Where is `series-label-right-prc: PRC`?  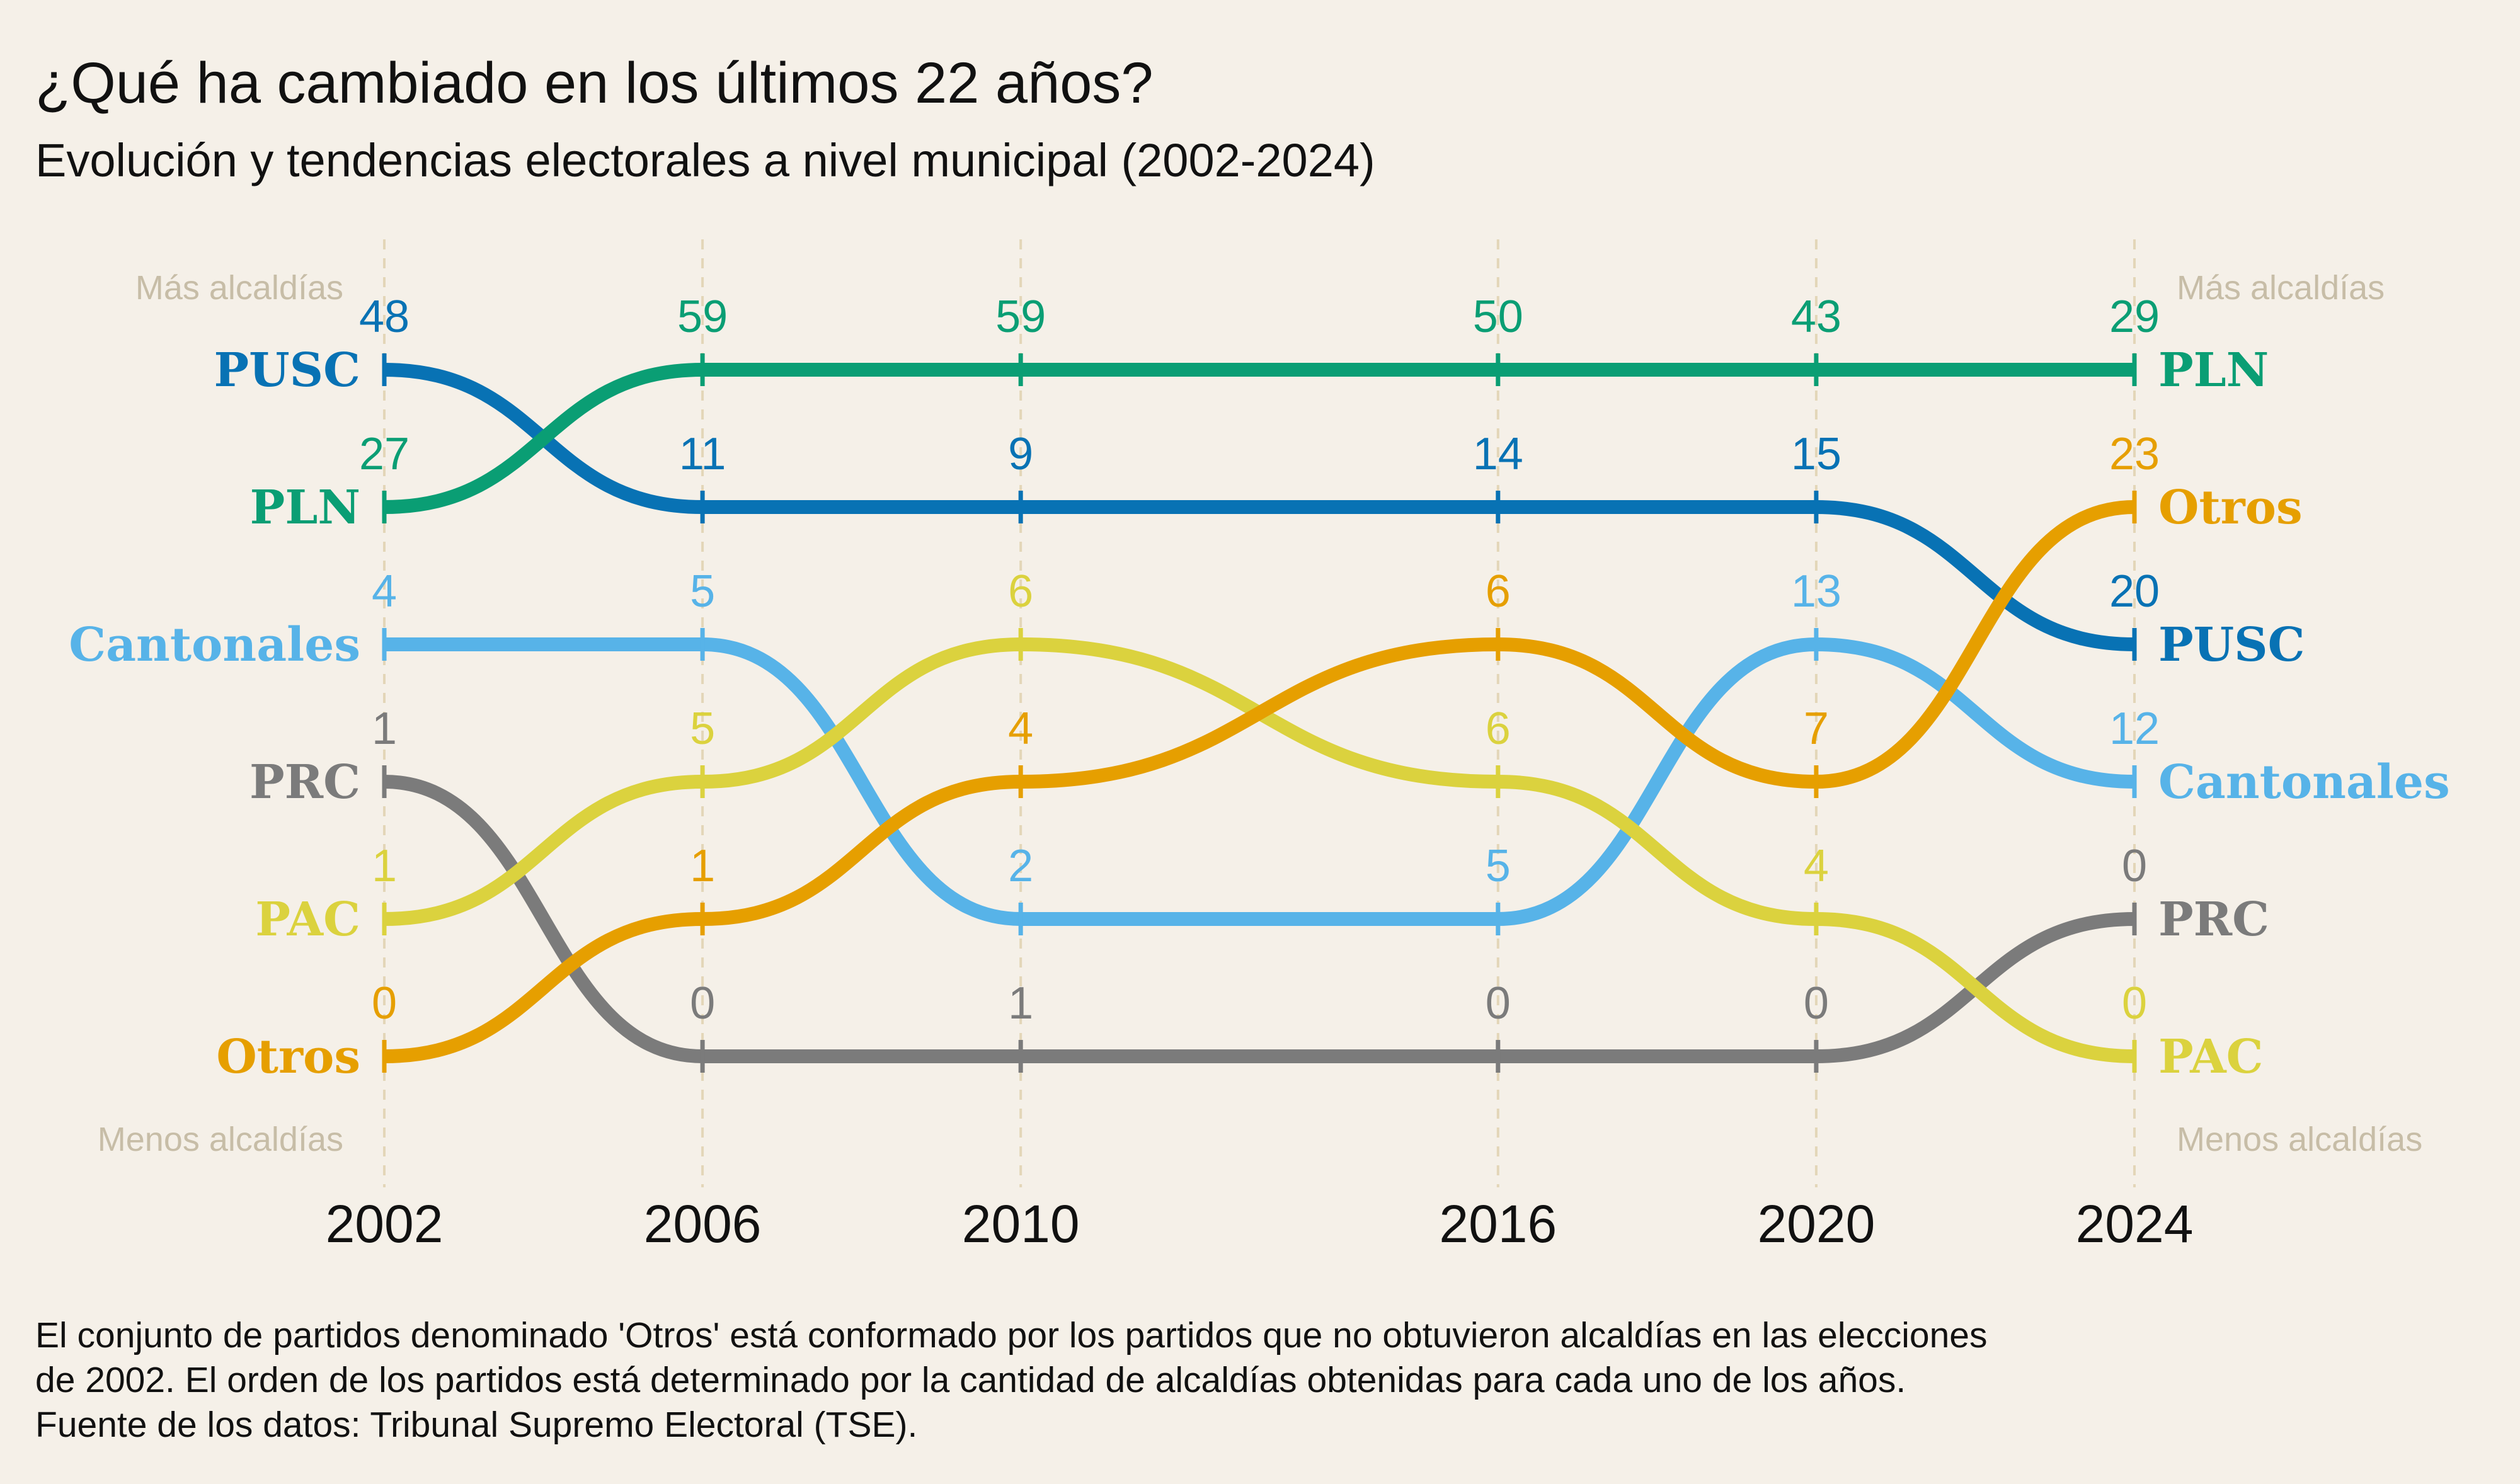 series-label-right-prc: PRC is located at coordinates (2213, 920).